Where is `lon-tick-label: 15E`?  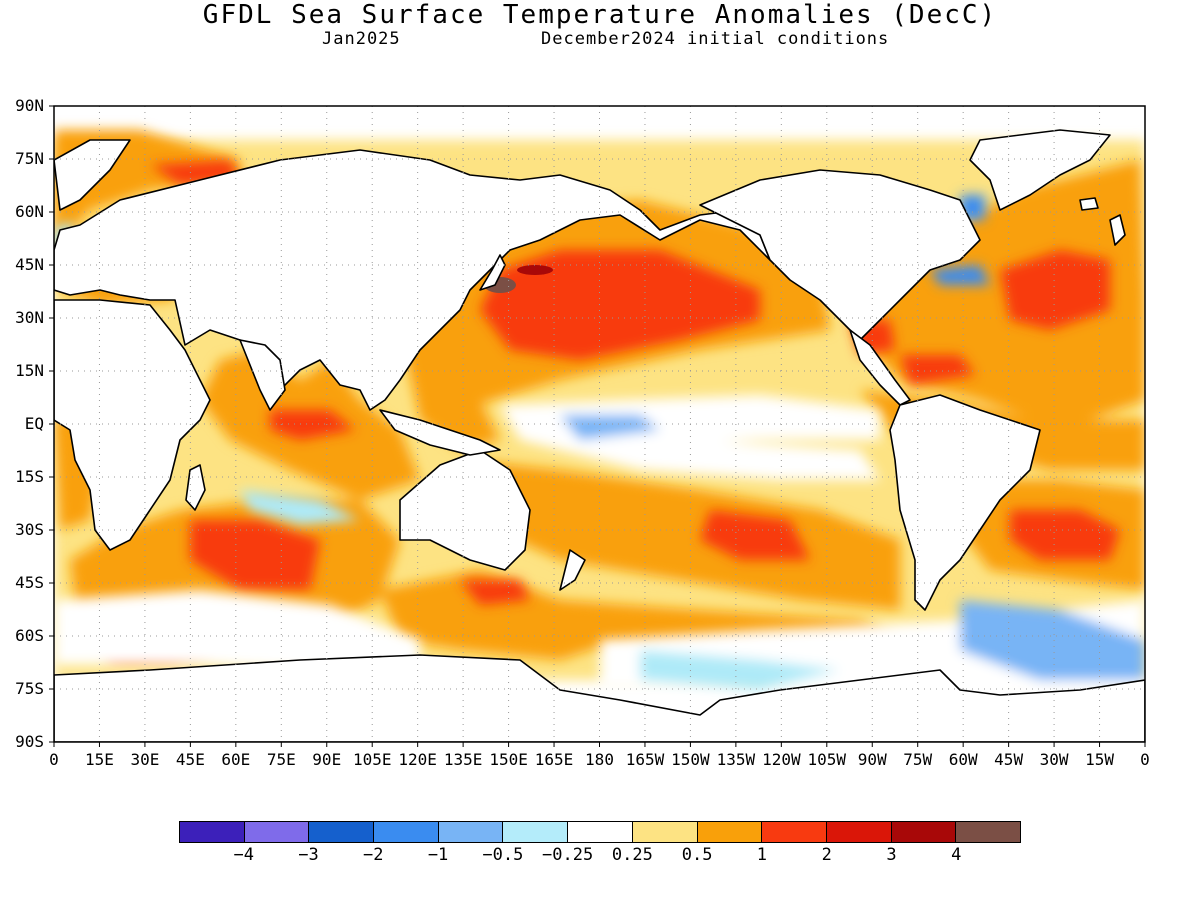
lon-tick-label: 15E is located at coordinates (99, 759).